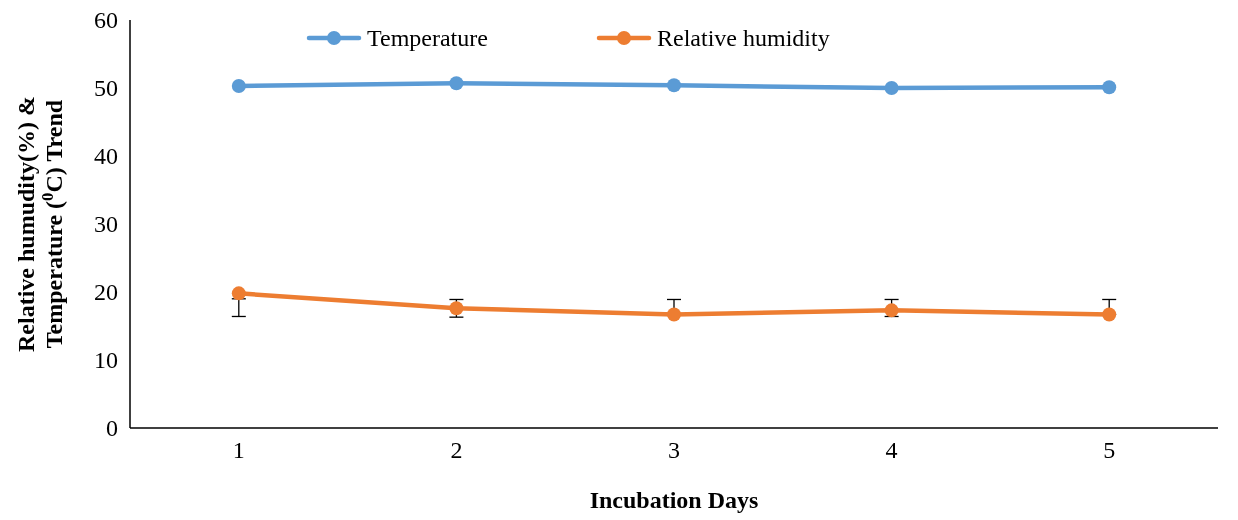 Image resolution: width=1238 pixels, height=520 pixels. I want to click on y-tick-label: 50, so click(106, 88).